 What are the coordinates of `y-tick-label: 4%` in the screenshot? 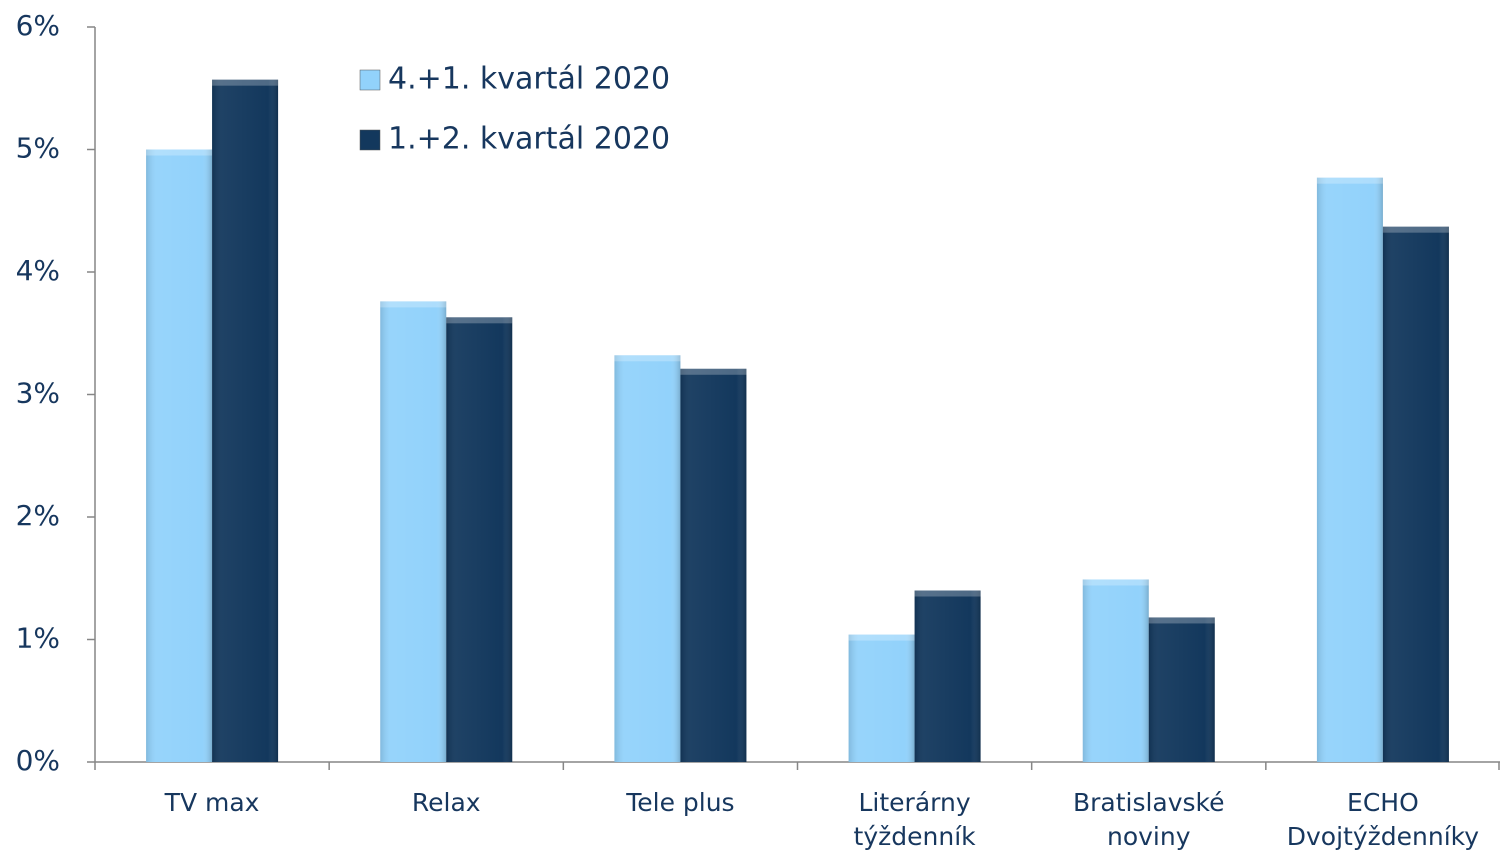 It's located at (38, 270).